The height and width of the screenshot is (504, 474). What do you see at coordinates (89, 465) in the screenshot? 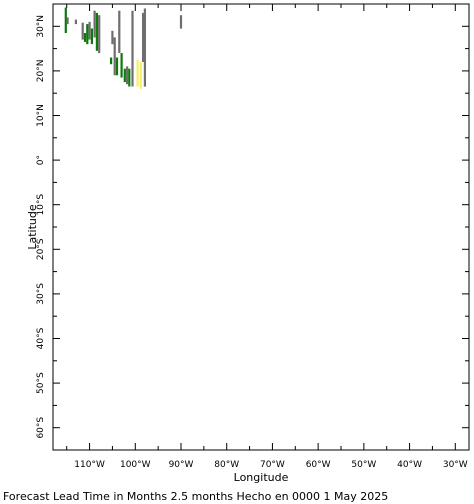
I see `lon-tick-label: 110°W` at bounding box center [89, 465].